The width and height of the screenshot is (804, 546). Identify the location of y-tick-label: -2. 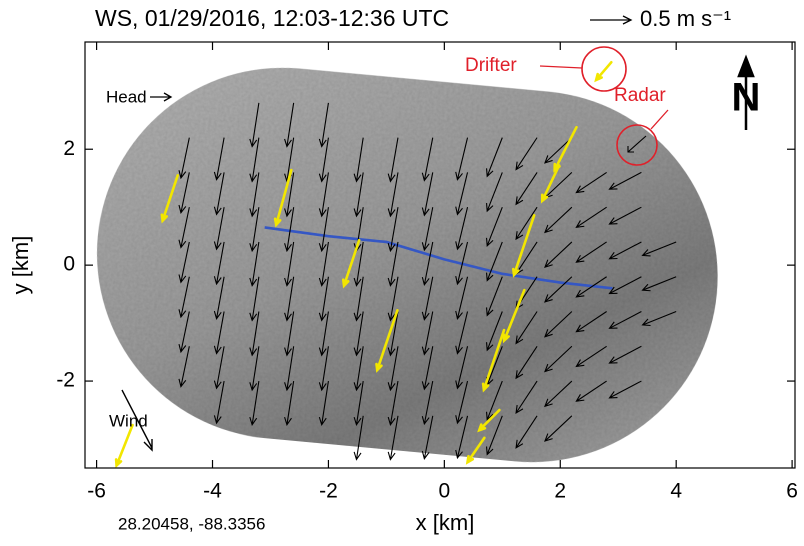
(65, 380).